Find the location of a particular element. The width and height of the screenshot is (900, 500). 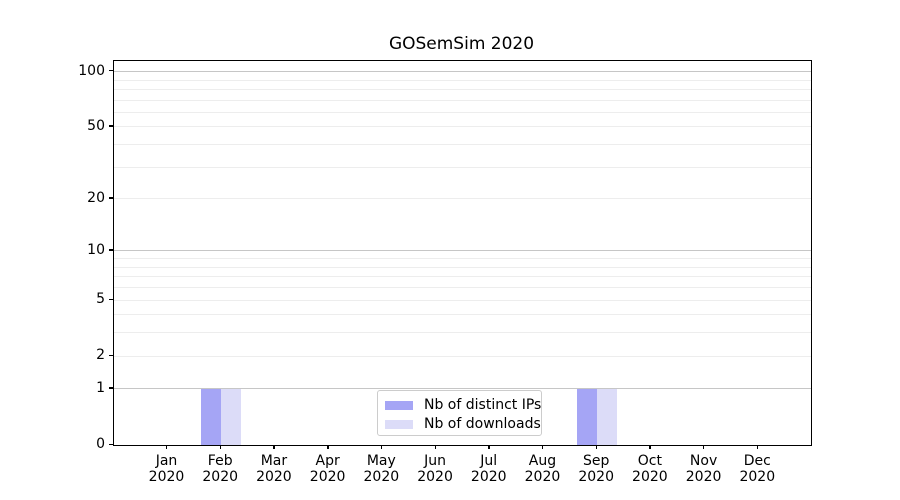

legend: Nb of distinct IPs Nb of downloads is located at coordinates (459, 413).